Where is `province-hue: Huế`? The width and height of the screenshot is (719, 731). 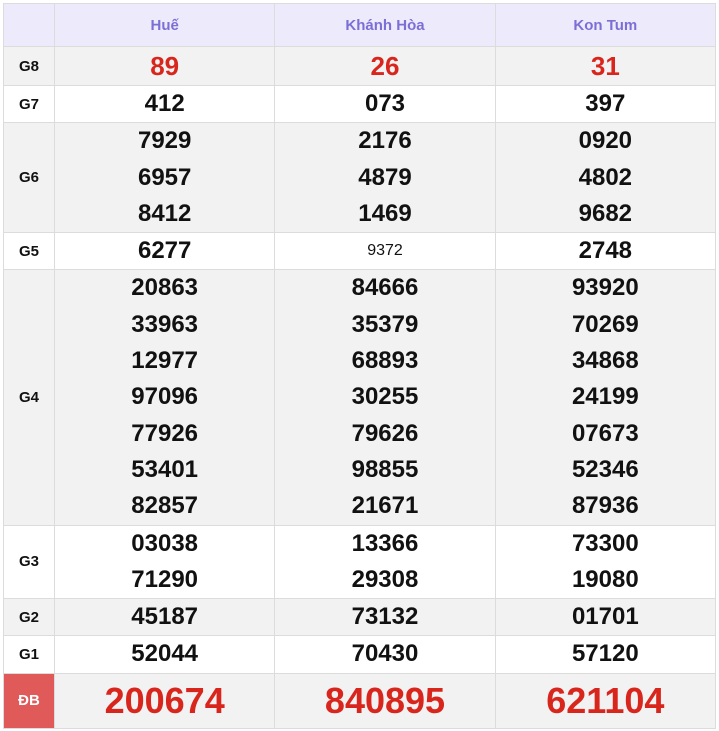 province-hue: Huế is located at coordinates (164, 25).